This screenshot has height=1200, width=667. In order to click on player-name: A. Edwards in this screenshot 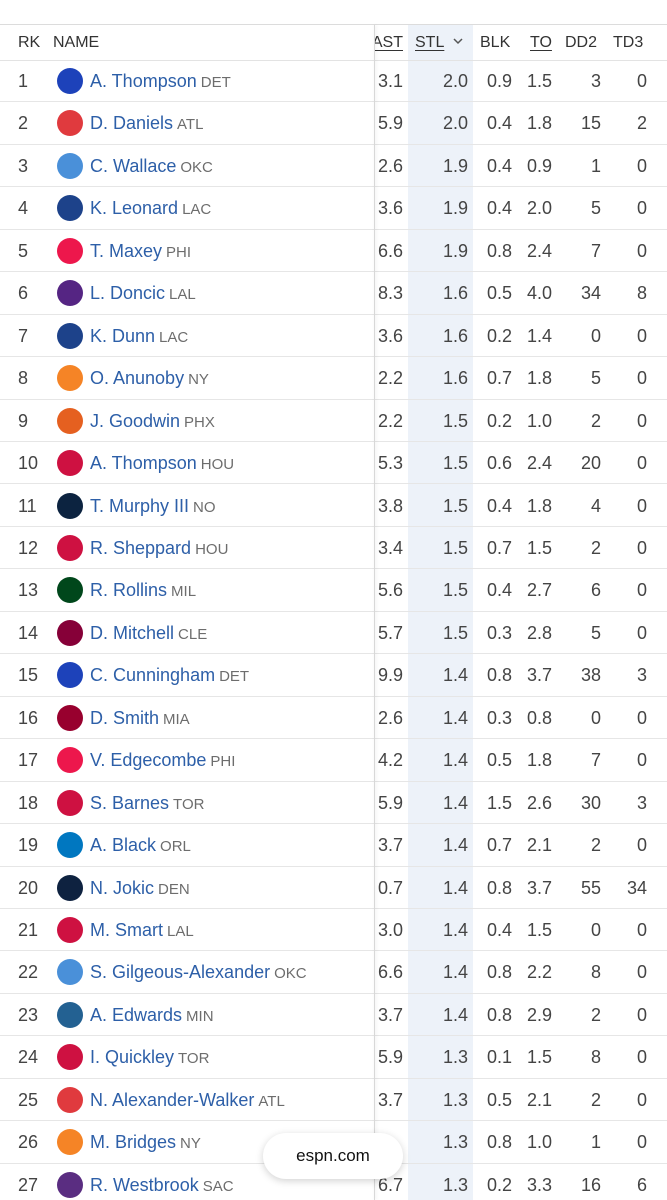, I will do `click(136, 1014)`.